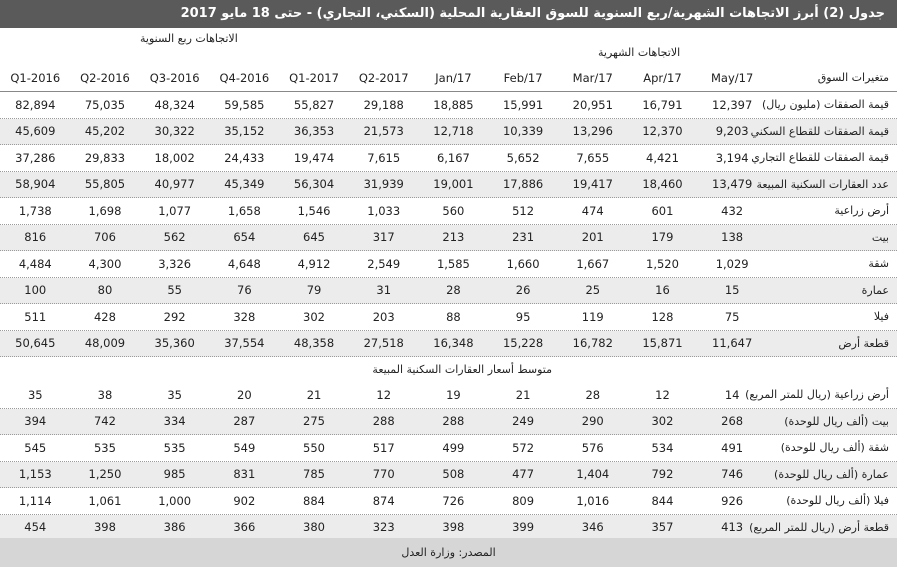 The image size is (897, 567). I want to click on value-cell: 19,417, so click(592, 184).